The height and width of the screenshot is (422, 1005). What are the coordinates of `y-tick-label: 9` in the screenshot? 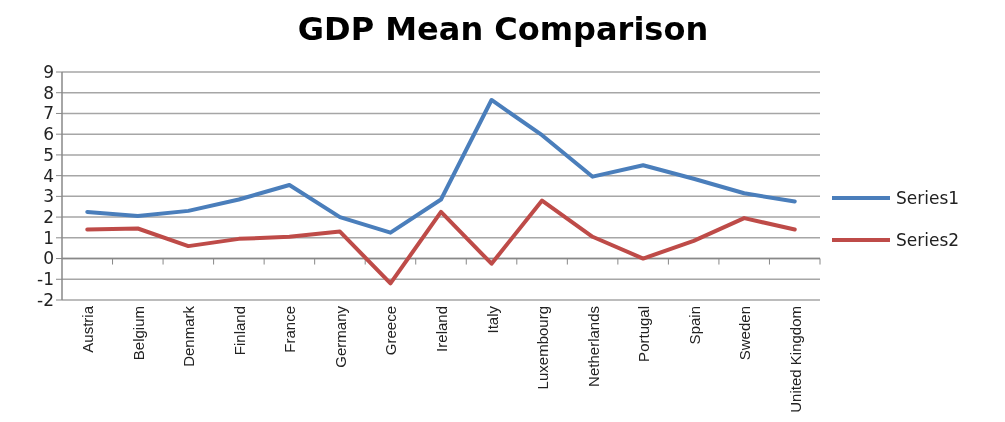 It's located at (48, 71).